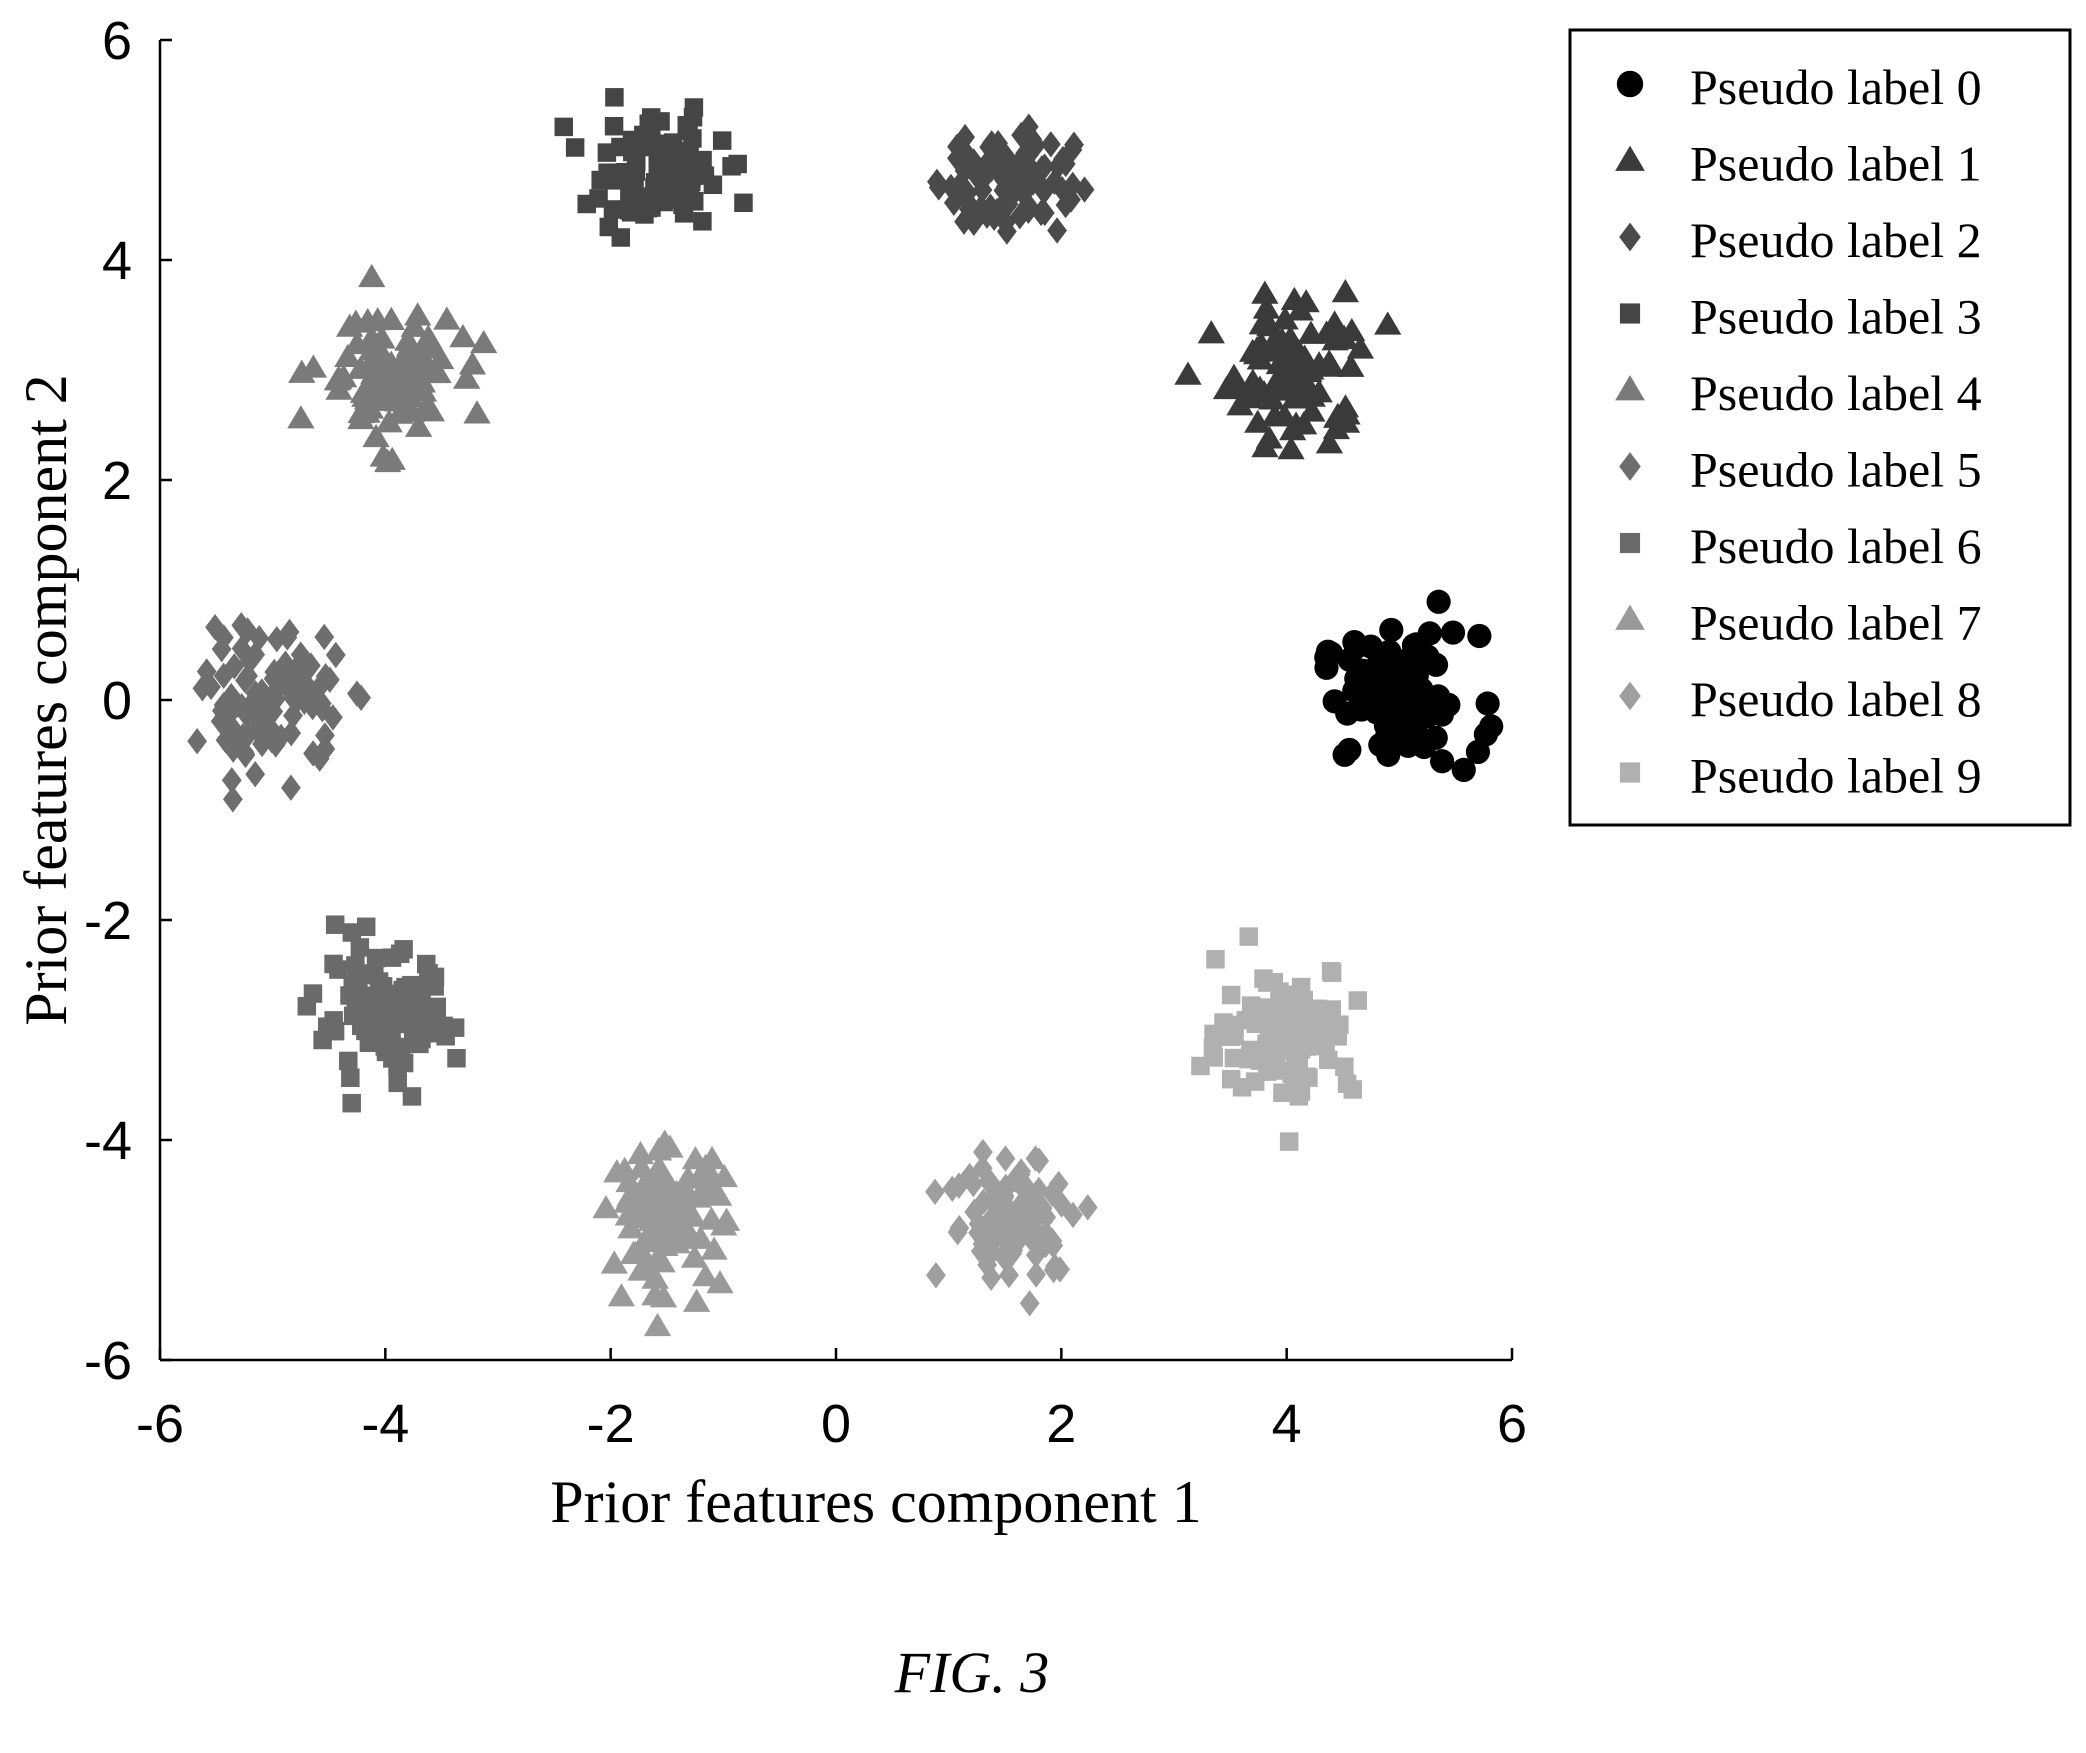 This screenshot has width=2086, height=1753. What do you see at coordinates (1512, 1424) in the screenshot?
I see `x-tick-label: 6` at bounding box center [1512, 1424].